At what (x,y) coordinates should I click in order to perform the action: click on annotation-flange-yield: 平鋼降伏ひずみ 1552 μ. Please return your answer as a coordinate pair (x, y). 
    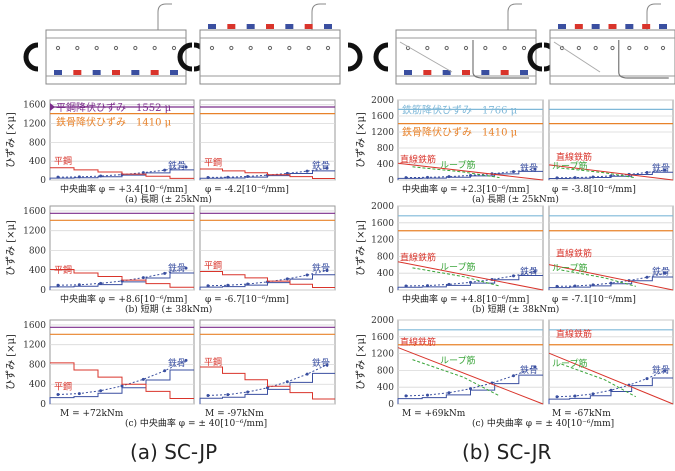
    Looking at the image, I should click on (114, 107).